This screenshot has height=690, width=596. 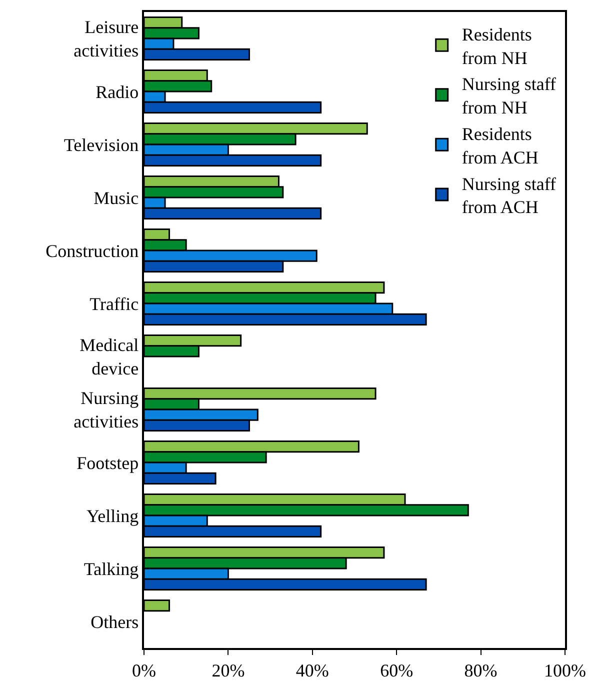 I want to click on x-tick-label: 20%, so click(x=228, y=670).